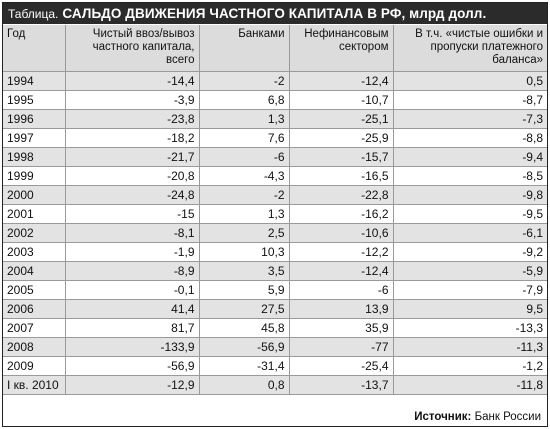 This screenshot has width=550, height=429. Describe the element at coordinates (443, 417) in the screenshot. I see `source-label: Источник:` at that location.